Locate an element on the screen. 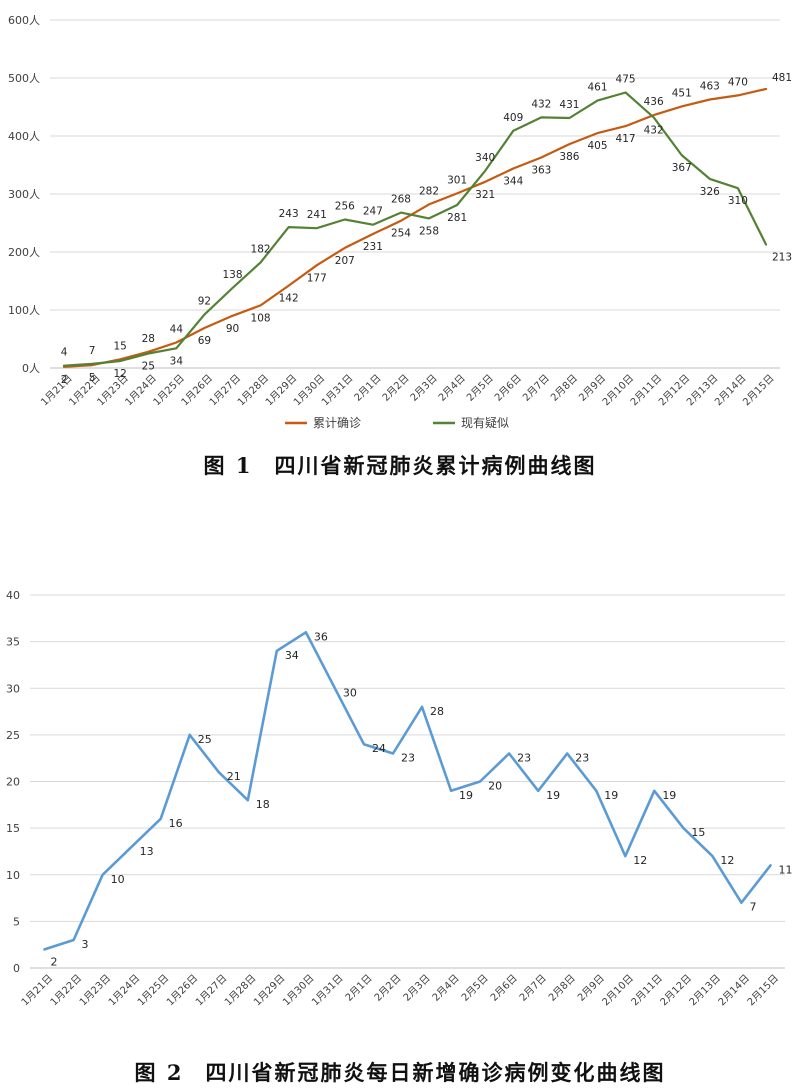 This screenshot has height=1092, width=800. data-label: 5 is located at coordinates (92, 378).